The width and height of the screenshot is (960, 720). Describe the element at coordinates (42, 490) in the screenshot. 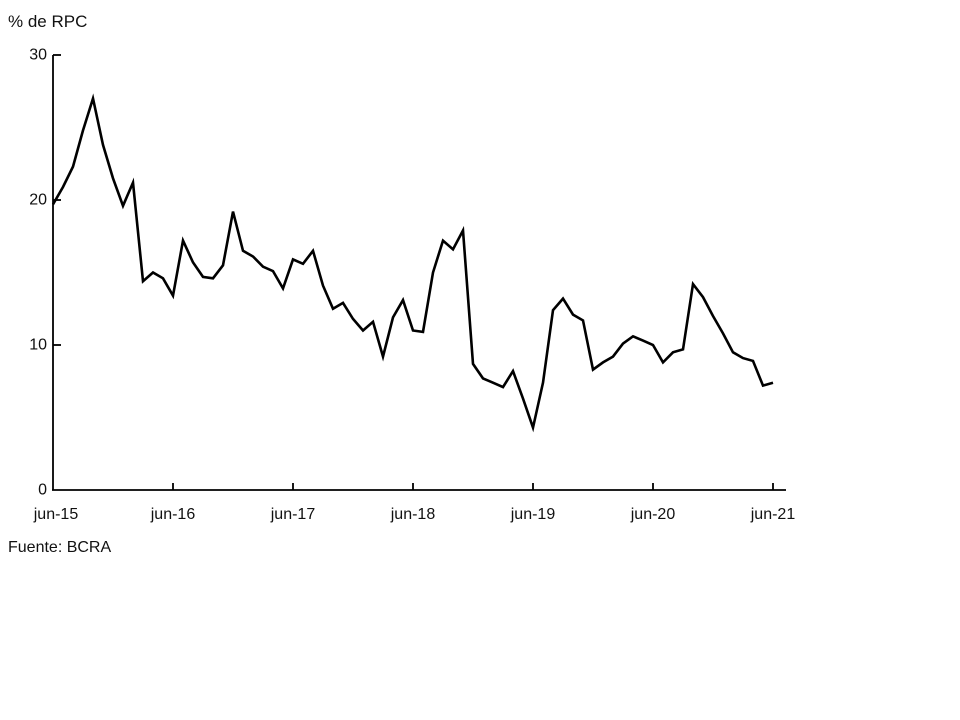

I see `y-tick-label: 0` at that location.